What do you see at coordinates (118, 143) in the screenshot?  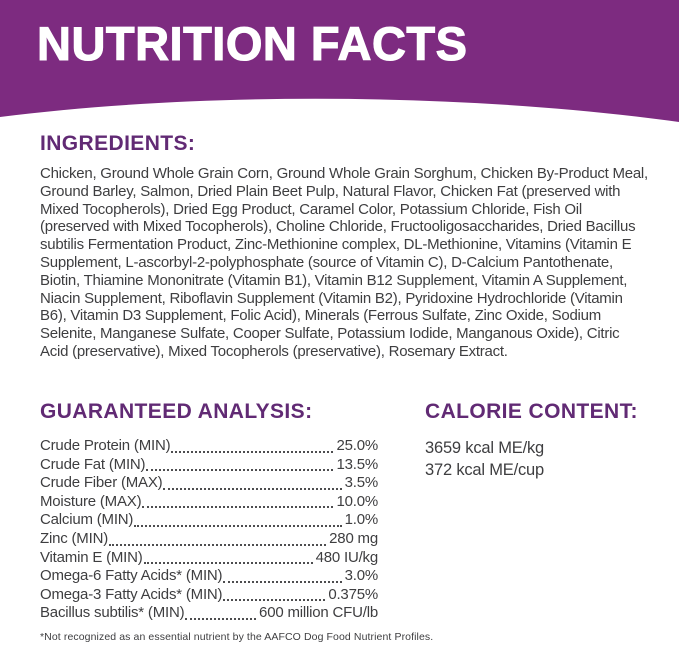 I see `ingredients-heading: INGREDIENTS:` at bounding box center [118, 143].